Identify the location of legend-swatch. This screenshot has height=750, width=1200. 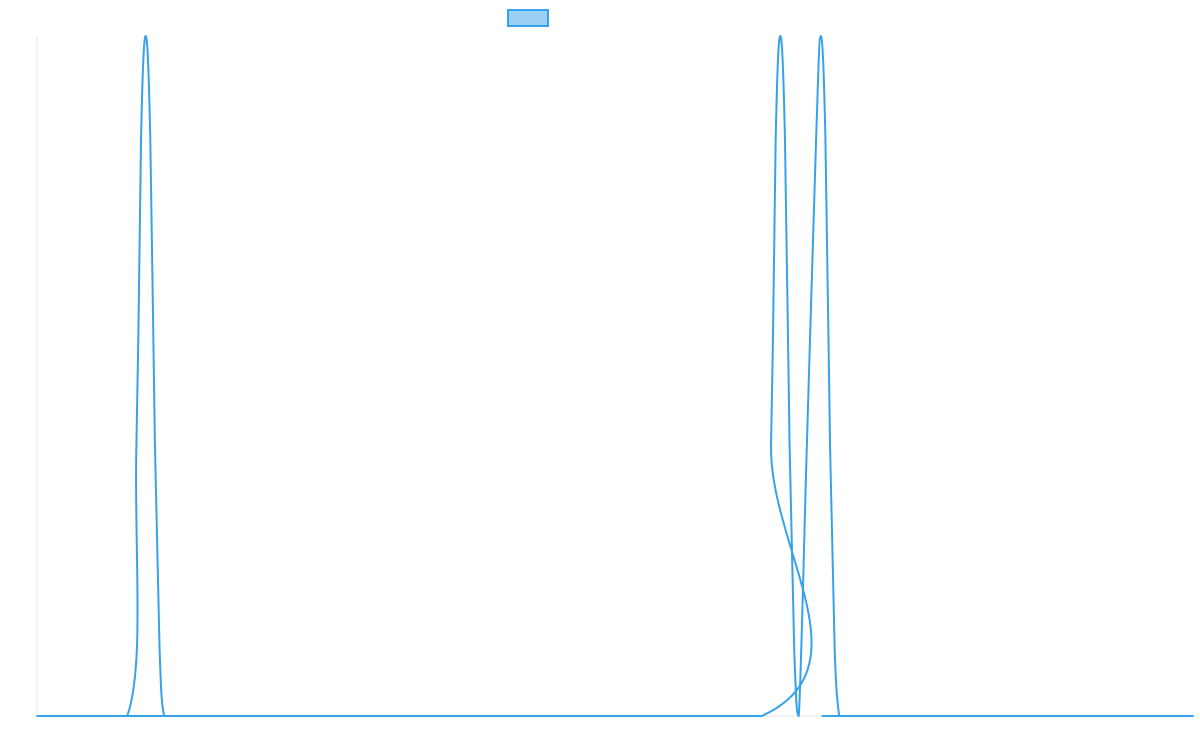
(528, 18).